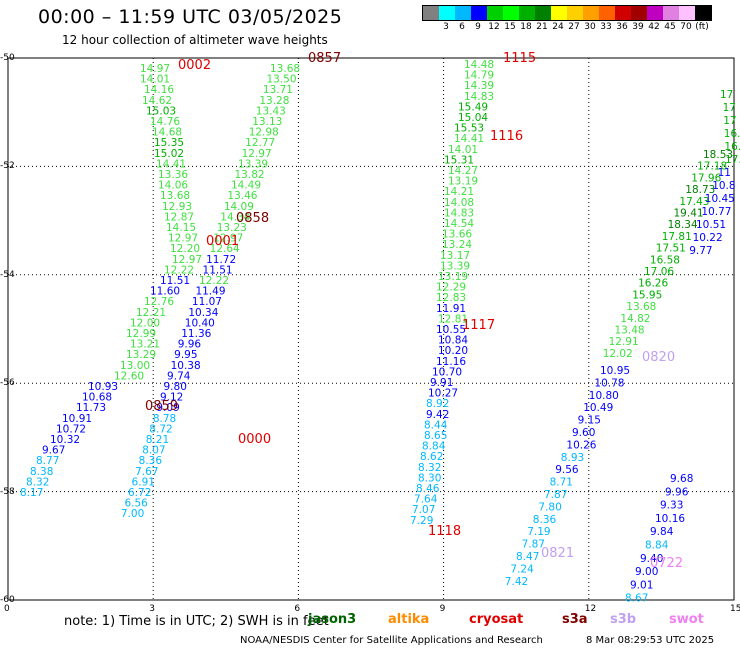 This screenshot has width=740, height=650. What do you see at coordinates (218, 270) in the screenshot?
I see `wave-height-value: 11.51` at bounding box center [218, 270].